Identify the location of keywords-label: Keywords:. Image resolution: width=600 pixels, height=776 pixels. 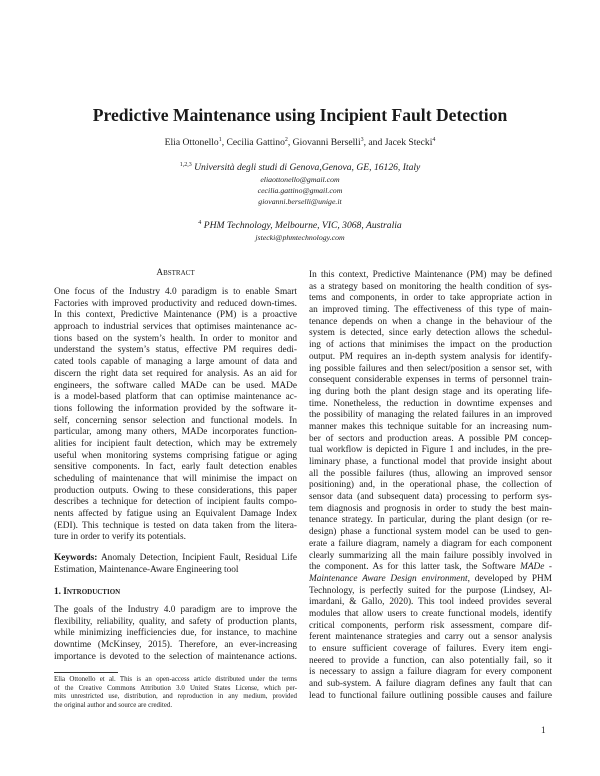
(76, 558).